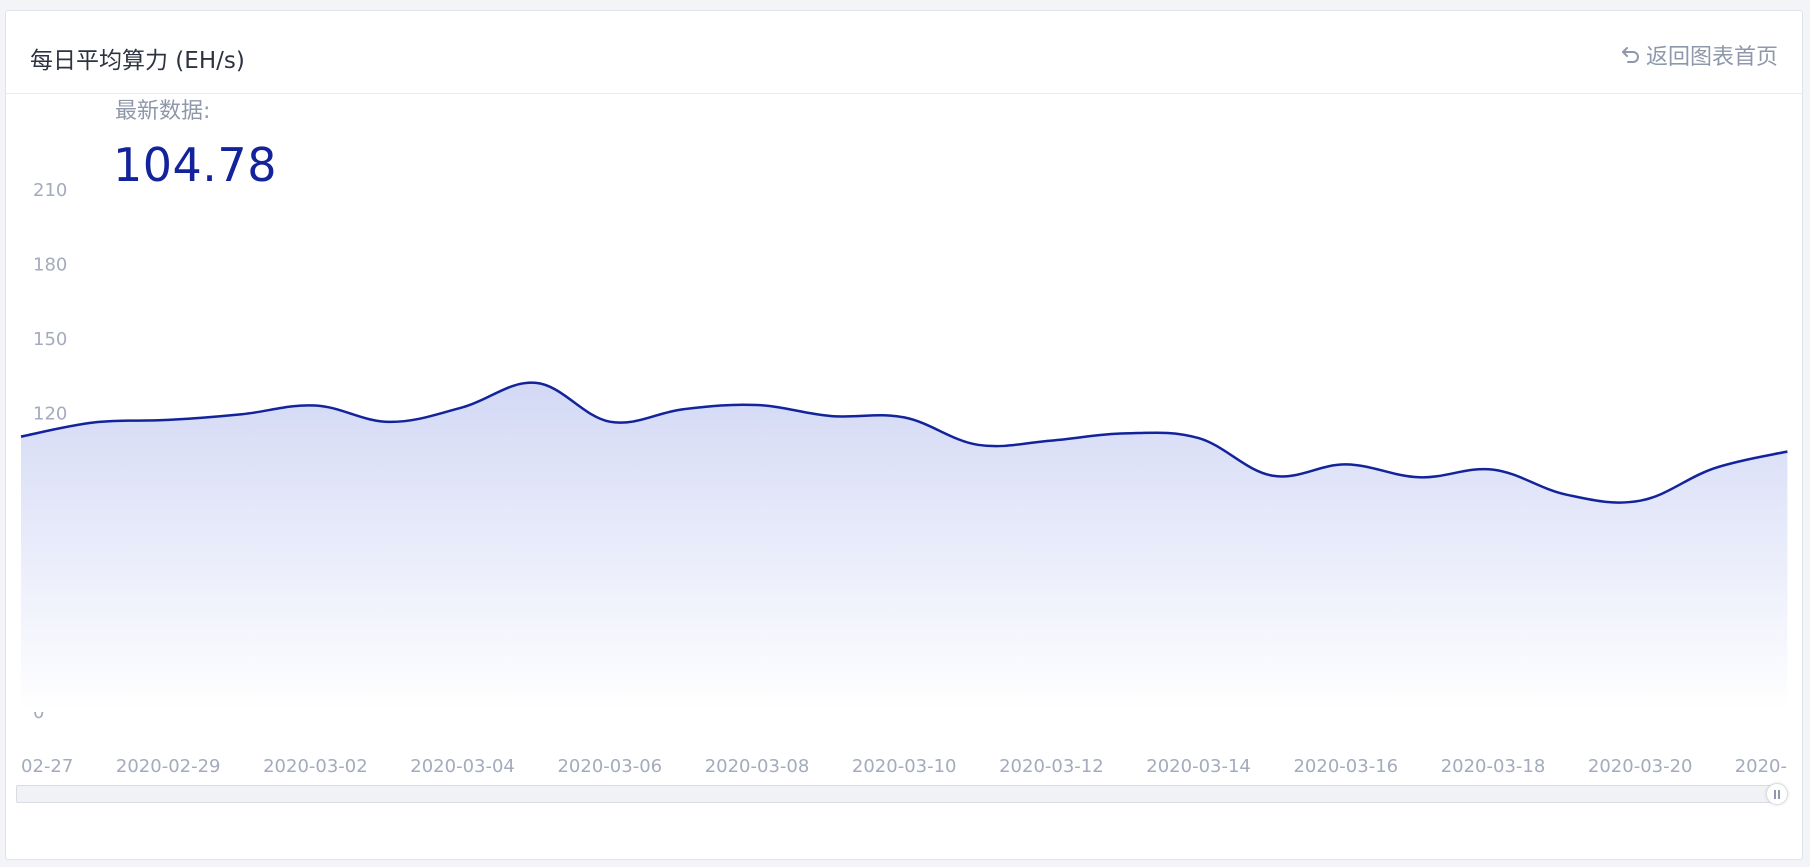 This screenshot has height=867, width=1810. What do you see at coordinates (1345, 766) in the screenshot?
I see `x-tick-label: 2020-03-16` at bounding box center [1345, 766].